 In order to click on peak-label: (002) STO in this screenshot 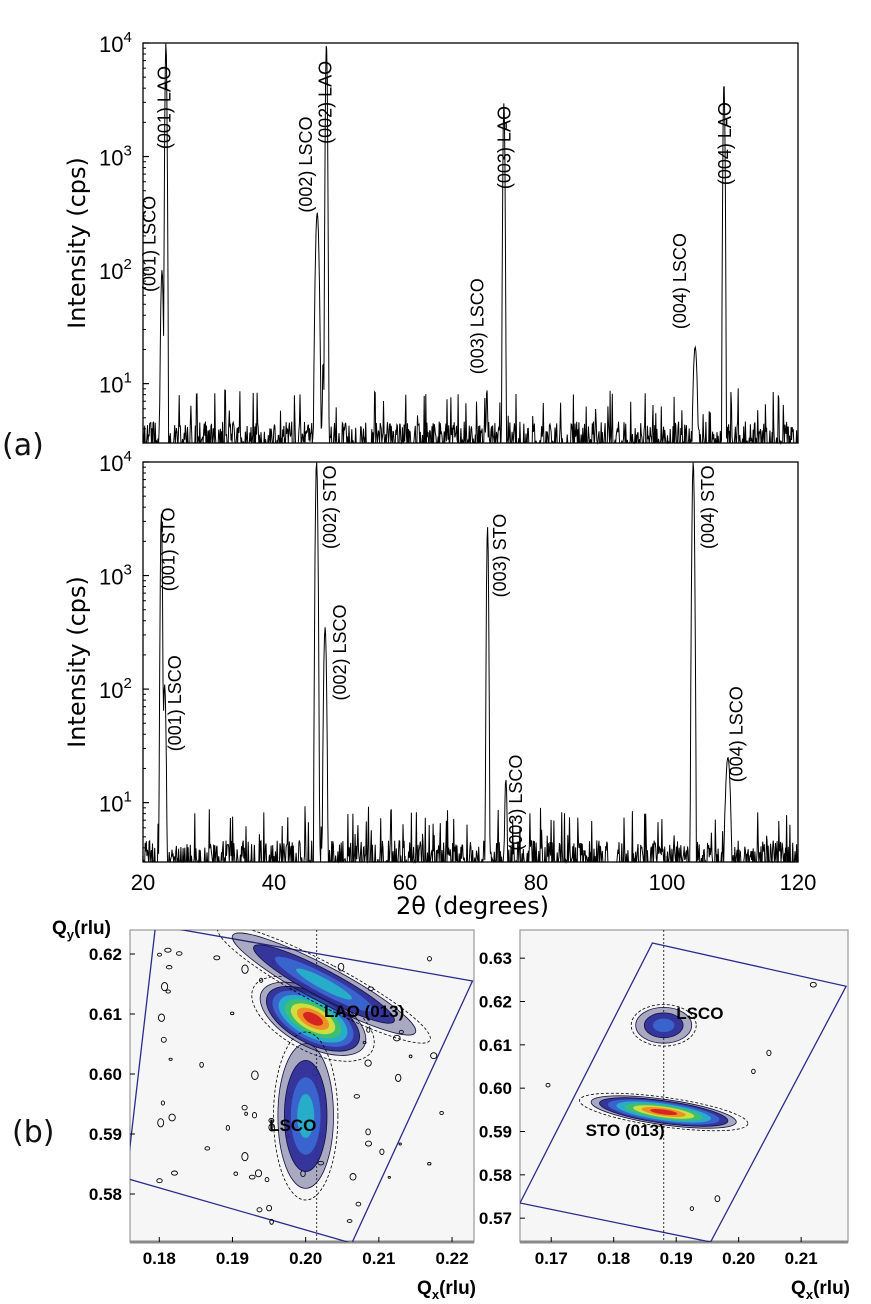, I will do `click(330, 507)`.